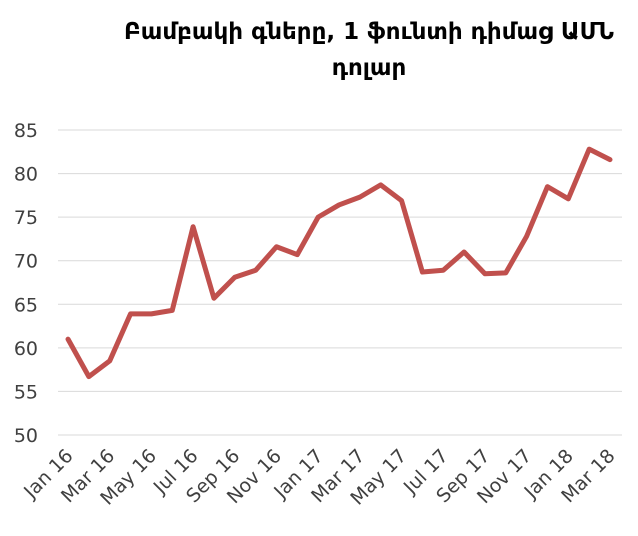 The height and width of the screenshot is (536, 638). I want to click on y-tick-label: 50, so click(26, 436).